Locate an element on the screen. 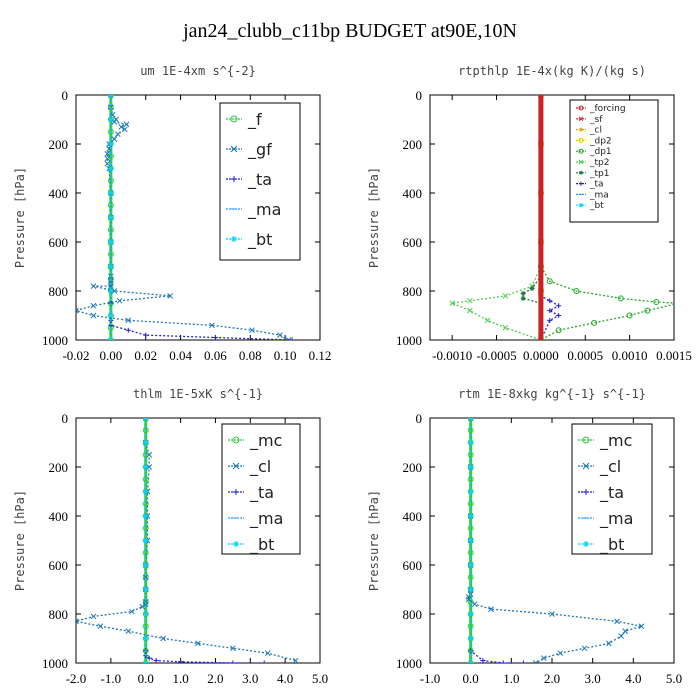 This screenshot has width=700, height=700. legend-label: _dp1 is located at coordinates (600, 152).